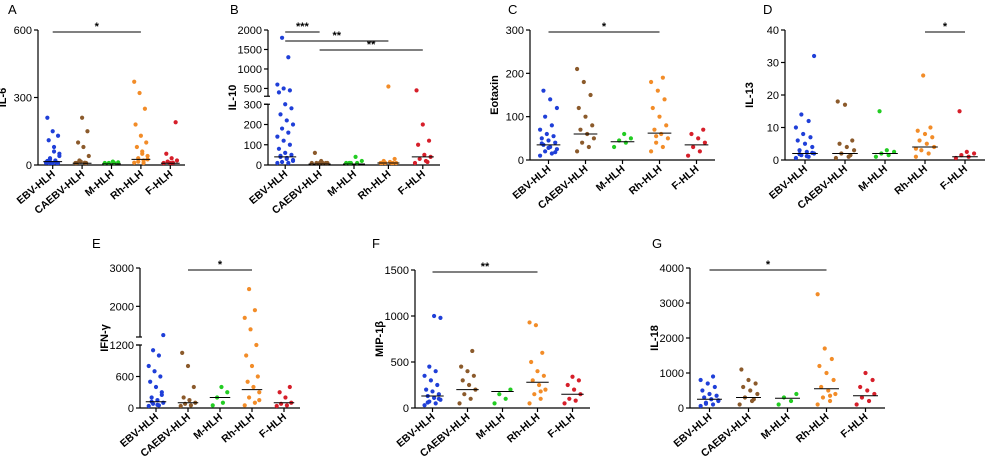  Describe the element at coordinates (105, 337) in the screenshot. I see `y-axis-label: IFN-γ` at that location.